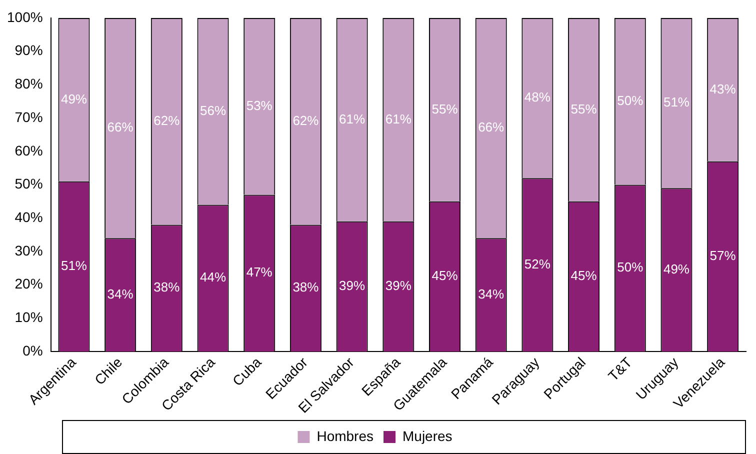 This screenshot has height=454, width=756. What do you see at coordinates (620, 369) in the screenshot?
I see `x-tick-label: T&T` at bounding box center [620, 369].